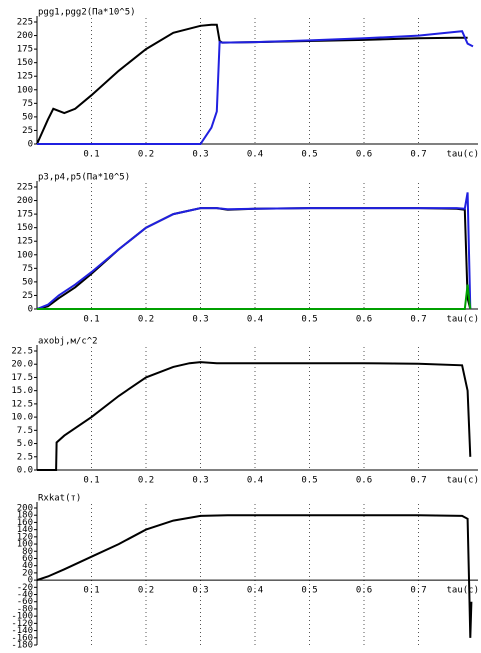 Image resolution: width=481 pixels, height=653 pixels. I want to click on y-tick-label: 22.5, so click(22, 352).